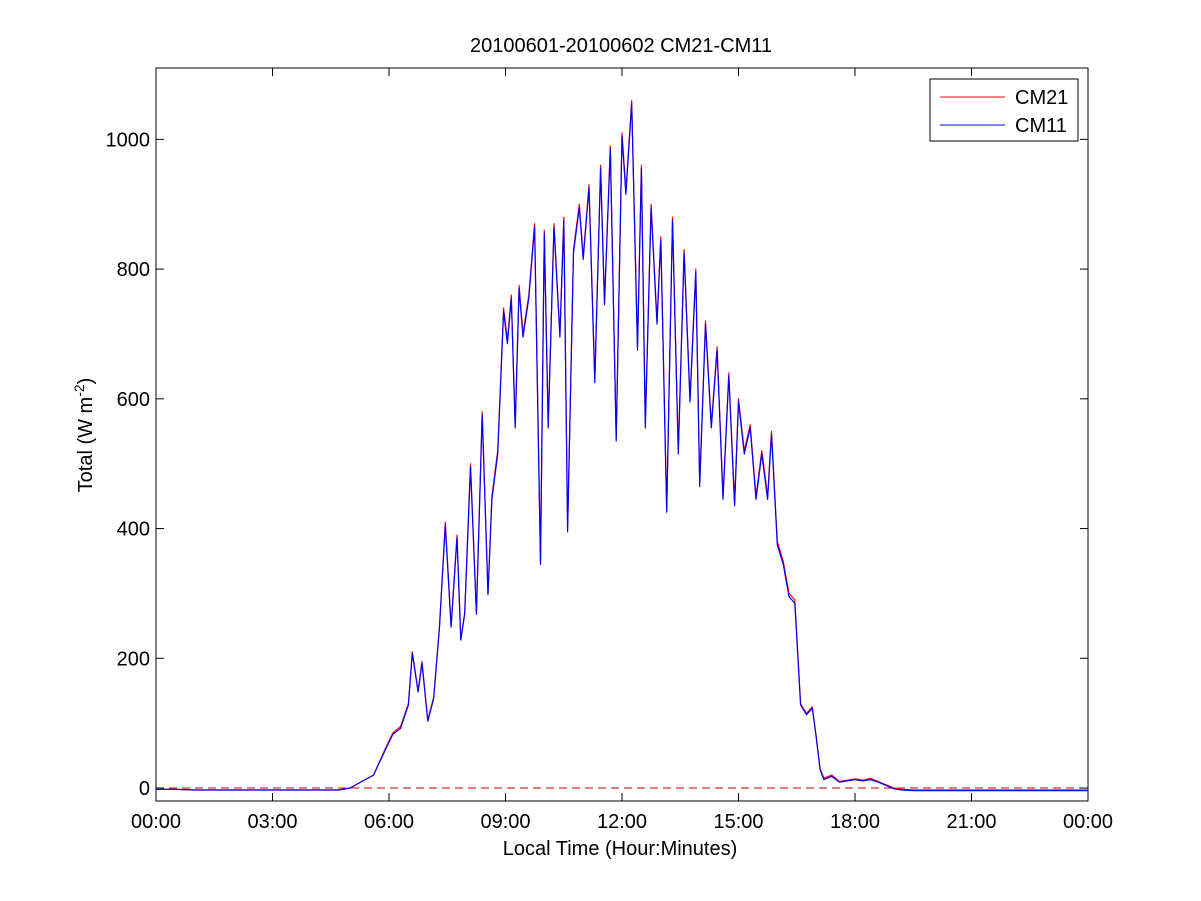  I want to click on x-tick-label: 21:00, so click(971, 822).